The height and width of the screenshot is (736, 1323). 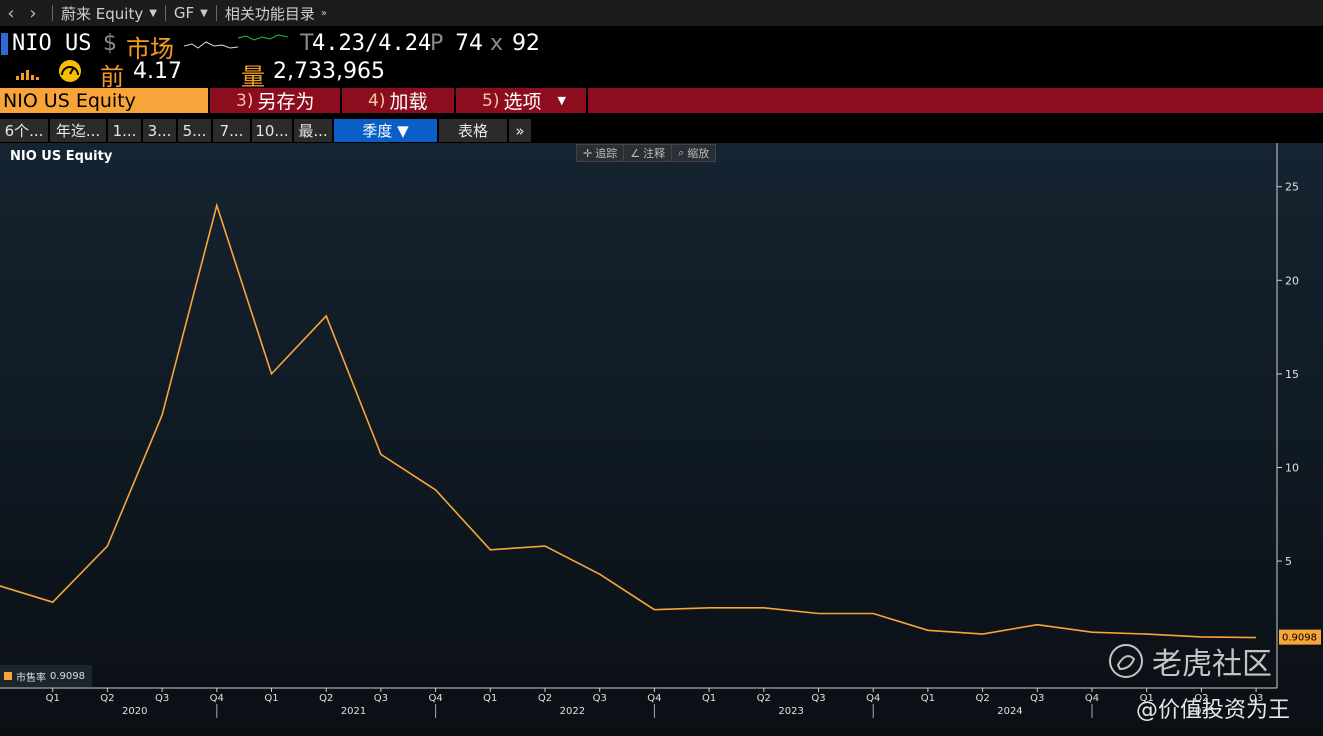 I want to click on gauge-icon, so click(x=70, y=71).